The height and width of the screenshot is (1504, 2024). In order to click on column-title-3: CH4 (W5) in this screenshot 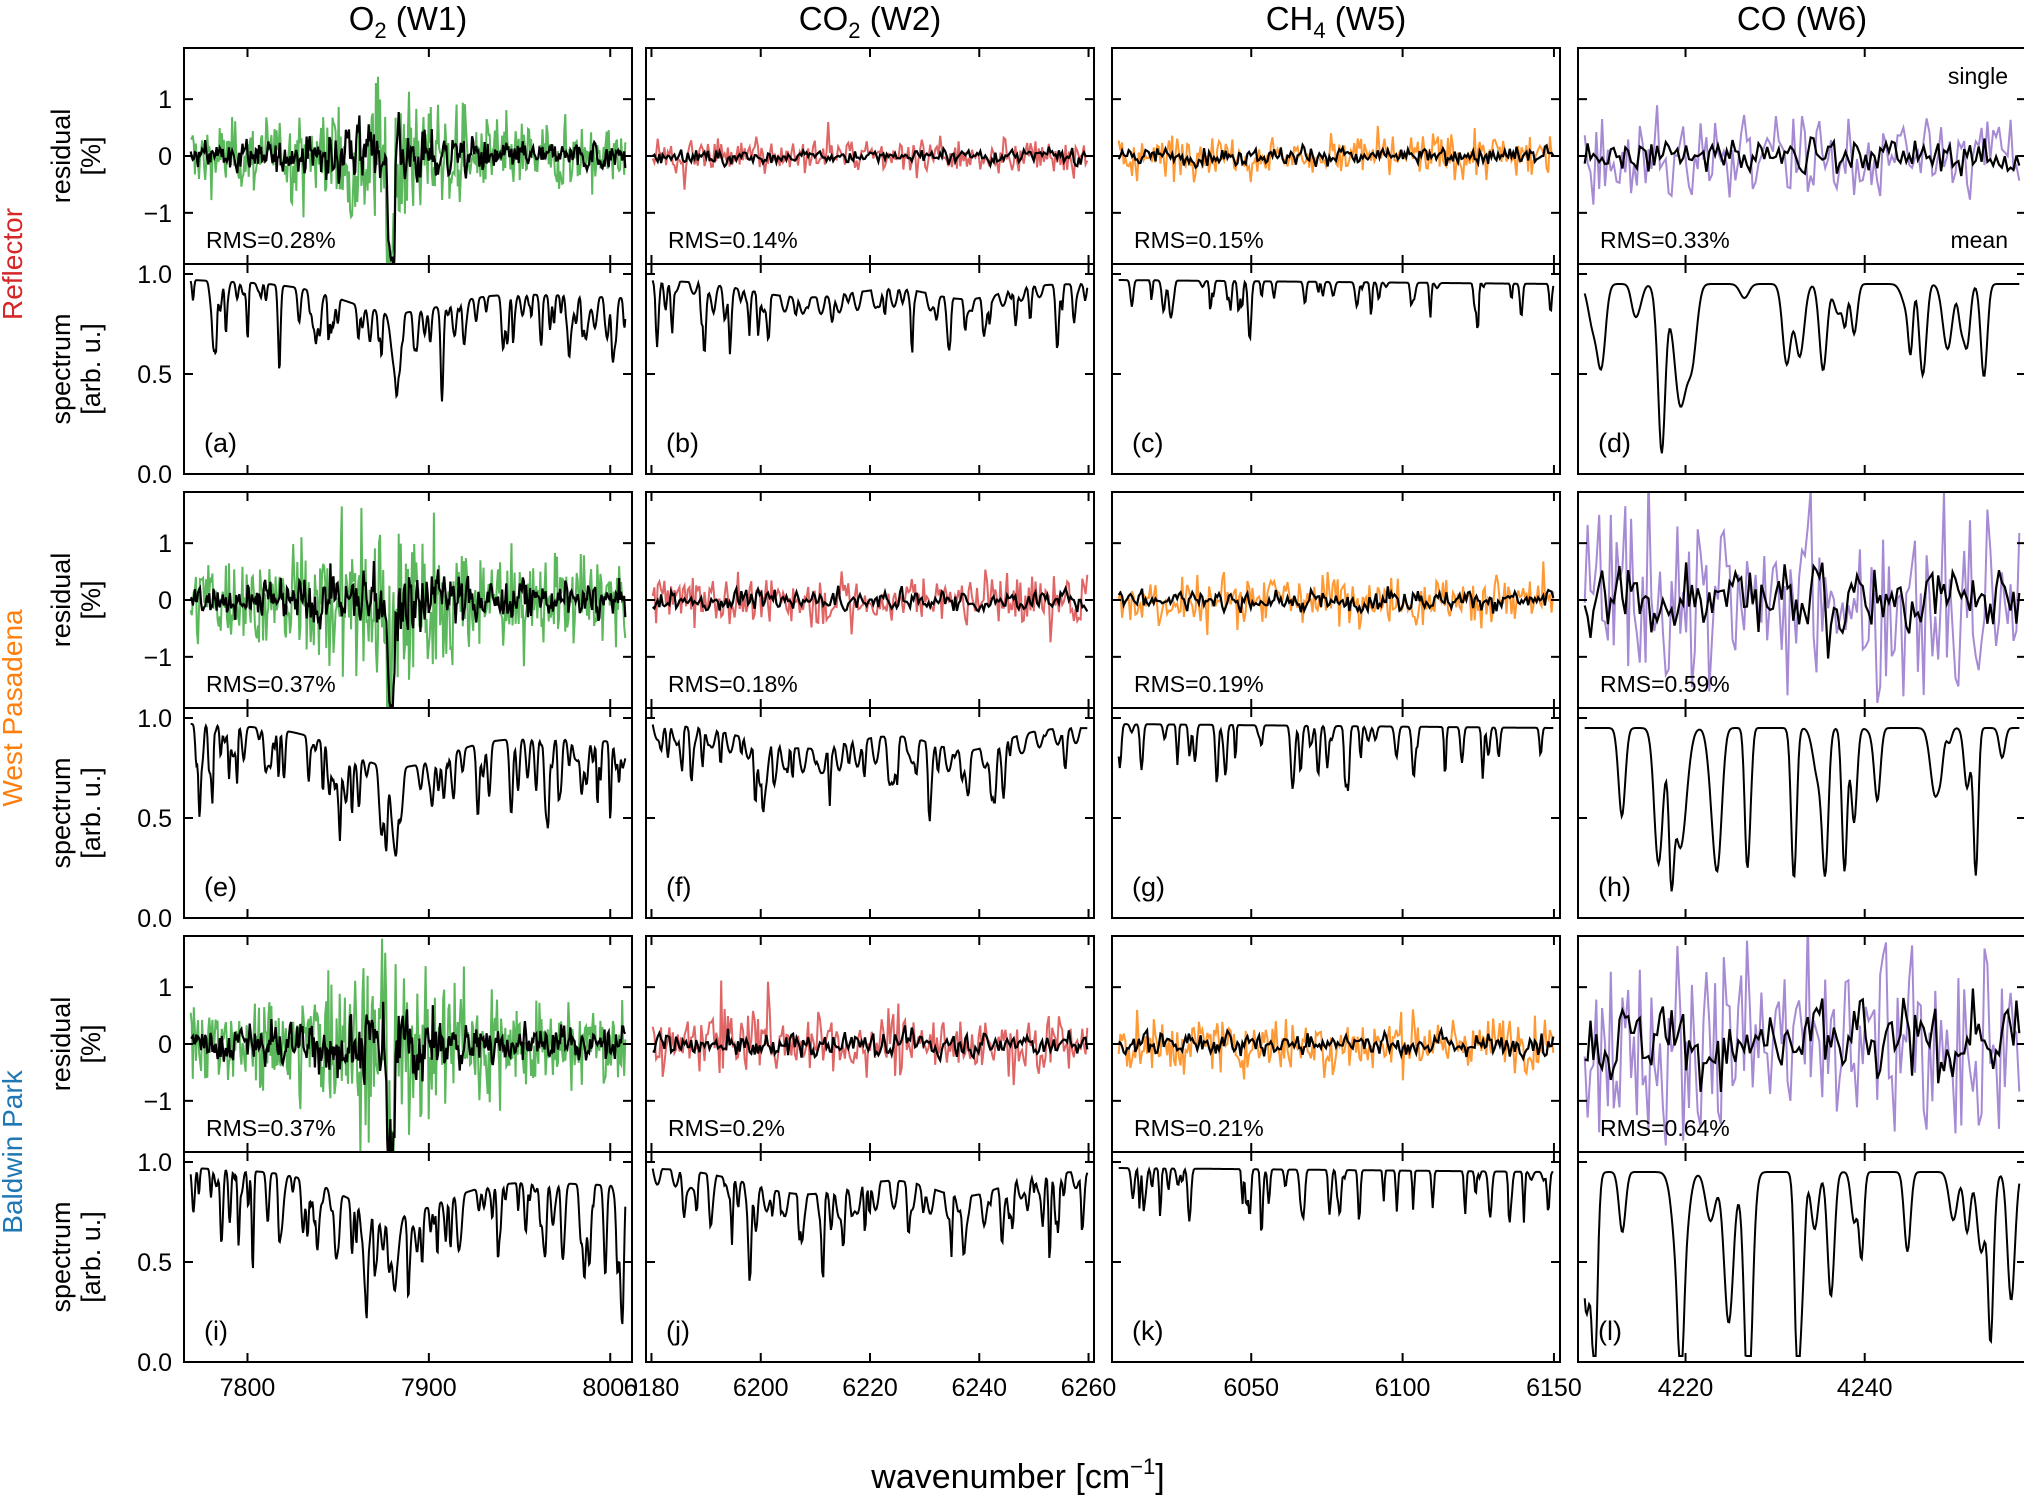, I will do `click(1336, 21)`.